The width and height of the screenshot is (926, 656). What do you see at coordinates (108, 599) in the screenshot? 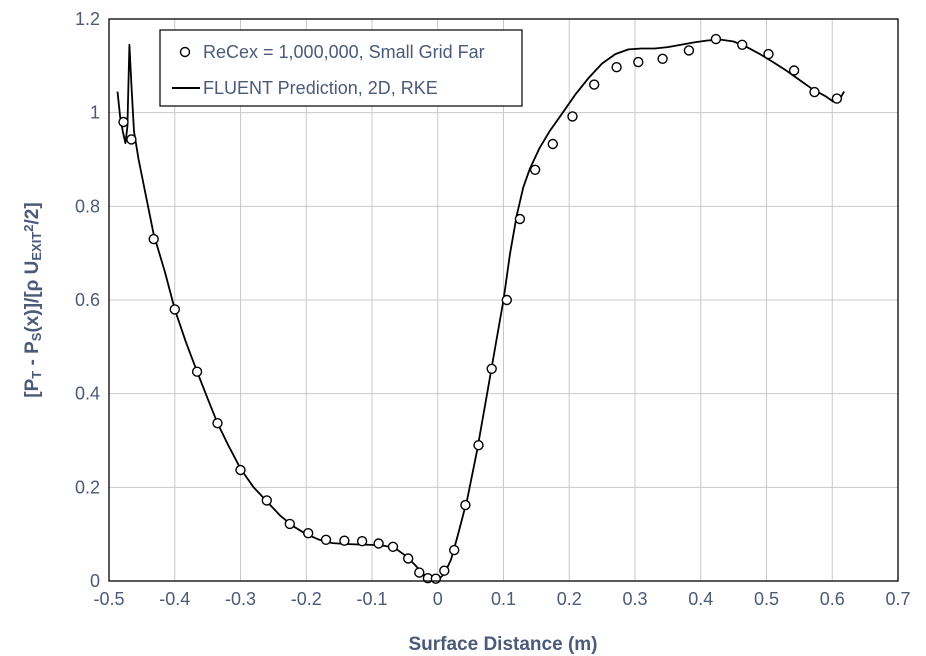
I see `x-tick-label: -0.5` at bounding box center [108, 599].